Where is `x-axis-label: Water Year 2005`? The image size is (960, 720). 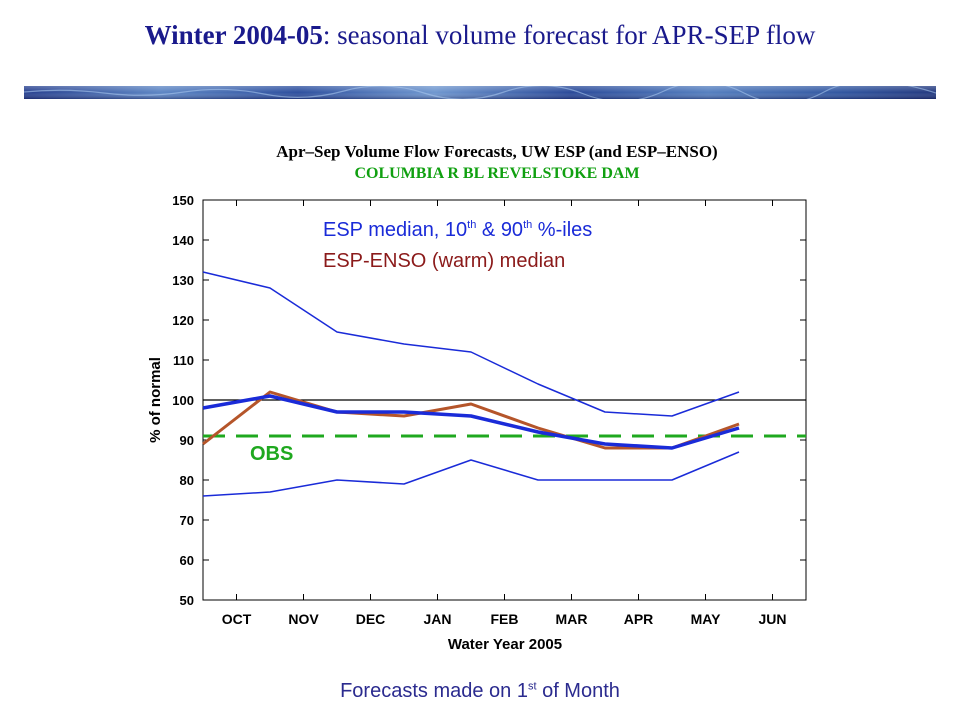 x-axis-label: Water Year 2005 is located at coordinates (505, 644).